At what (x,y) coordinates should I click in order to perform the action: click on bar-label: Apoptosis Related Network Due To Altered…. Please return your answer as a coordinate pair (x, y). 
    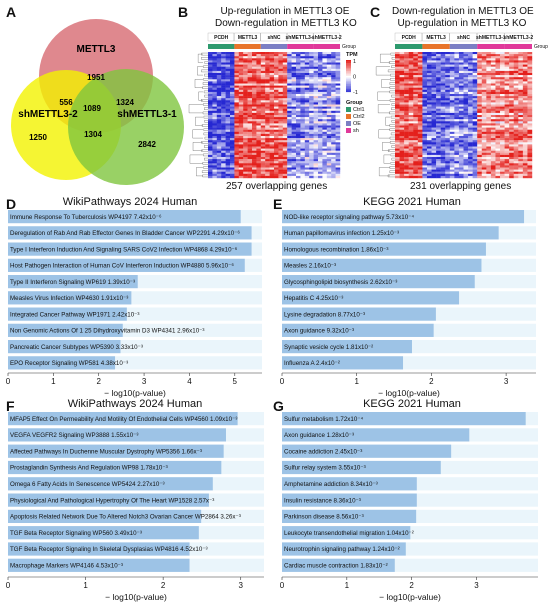
    Looking at the image, I should click on (125, 517).